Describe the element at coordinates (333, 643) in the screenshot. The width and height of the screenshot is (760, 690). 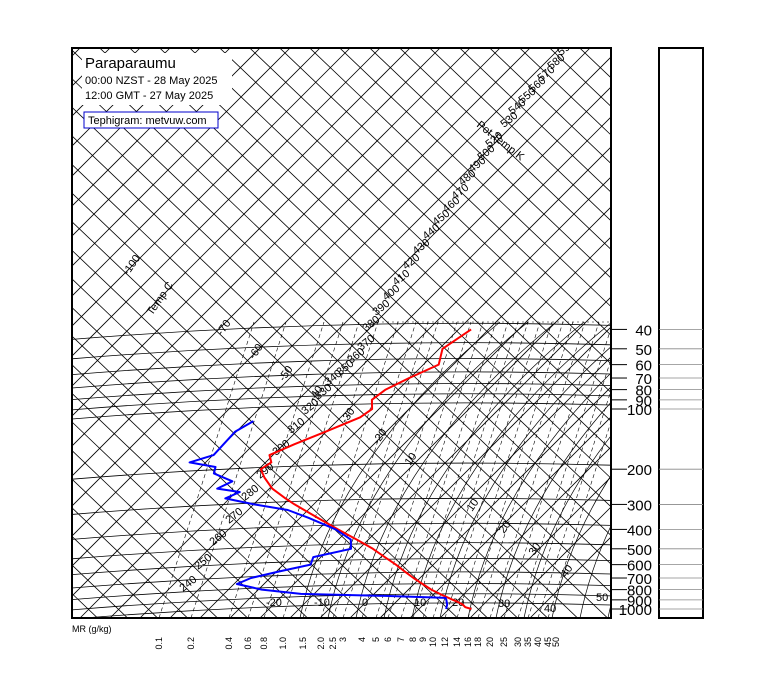
I see `mr-label: 2.5` at that location.